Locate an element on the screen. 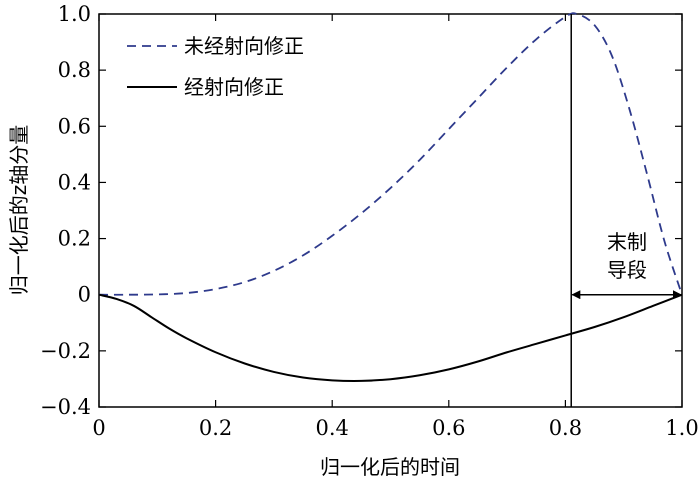 The height and width of the screenshot is (482, 700). y-tick-label: 0.2 is located at coordinates (74, 239).